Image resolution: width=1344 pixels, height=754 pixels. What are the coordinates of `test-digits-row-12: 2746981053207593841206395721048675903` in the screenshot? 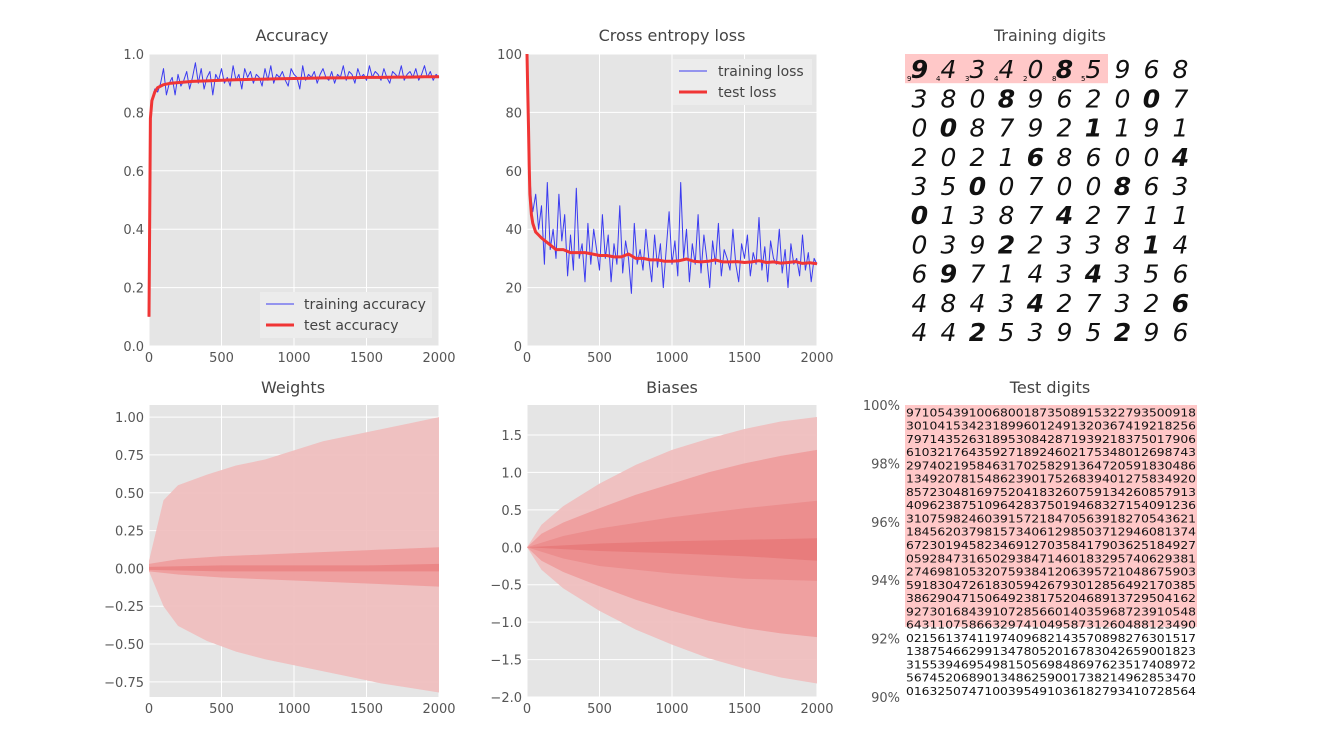 It's located at (1051, 572).